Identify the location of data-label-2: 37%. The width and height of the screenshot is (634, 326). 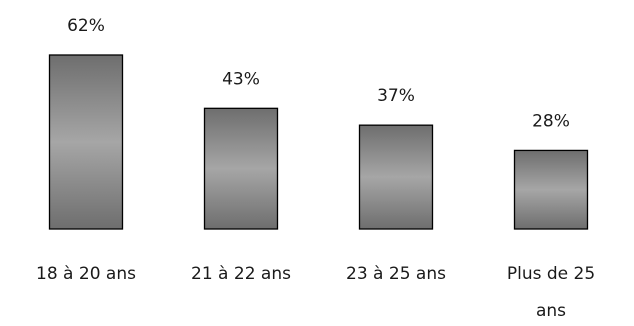
(396, 96).